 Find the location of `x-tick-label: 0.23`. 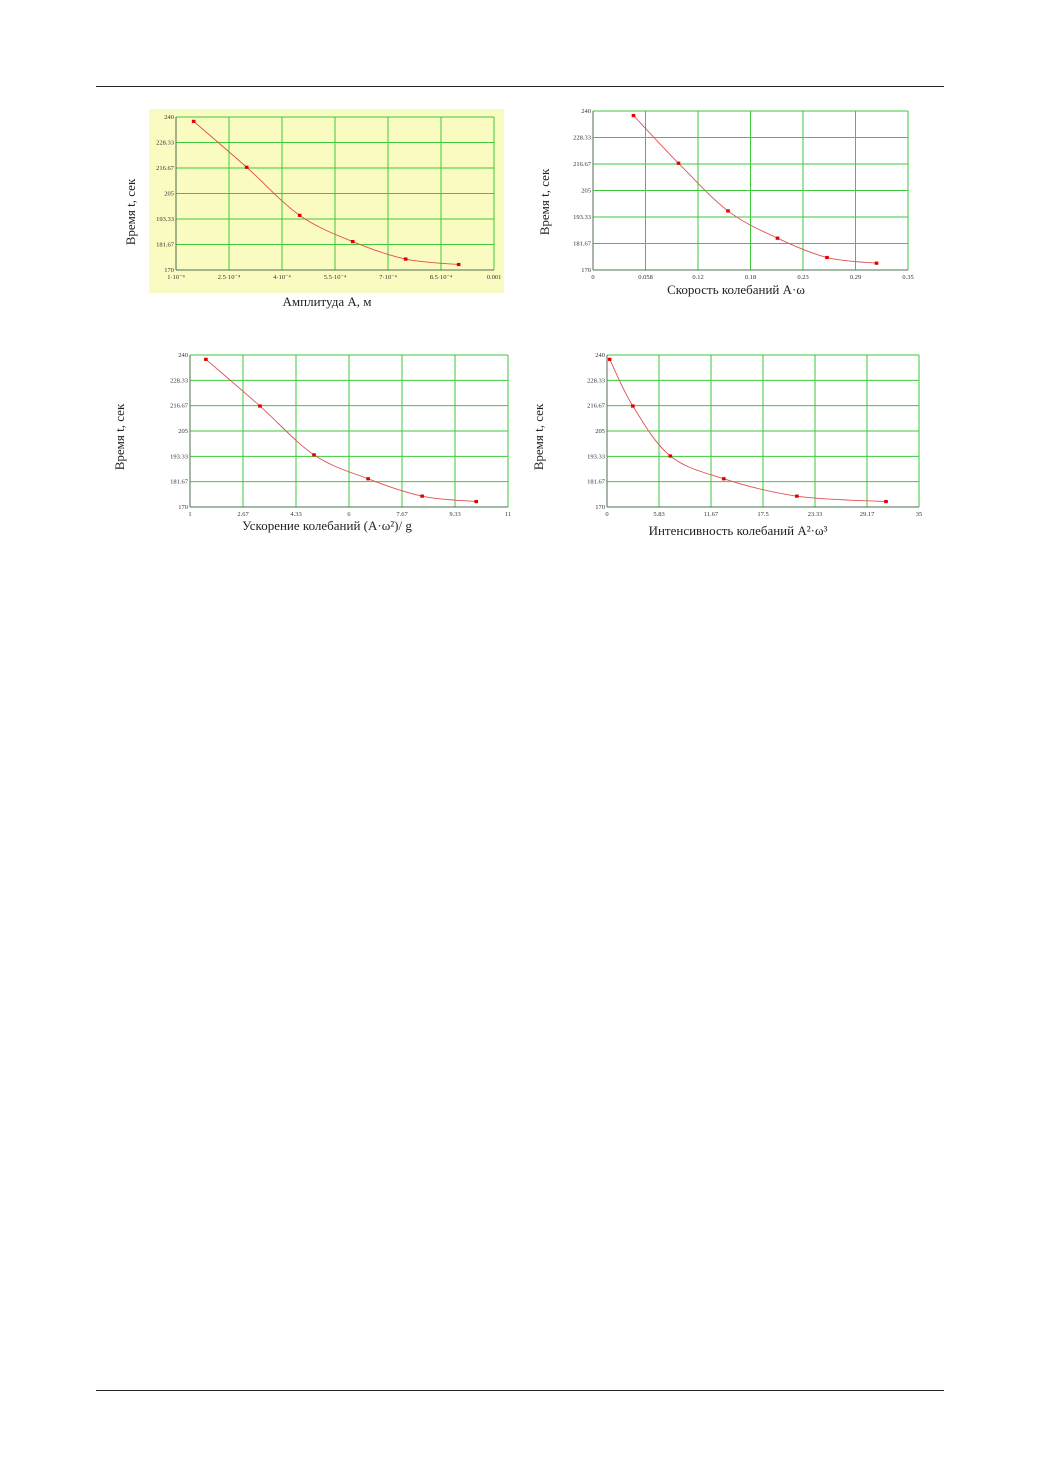

x-tick-label: 0.23 is located at coordinates (802, 277).